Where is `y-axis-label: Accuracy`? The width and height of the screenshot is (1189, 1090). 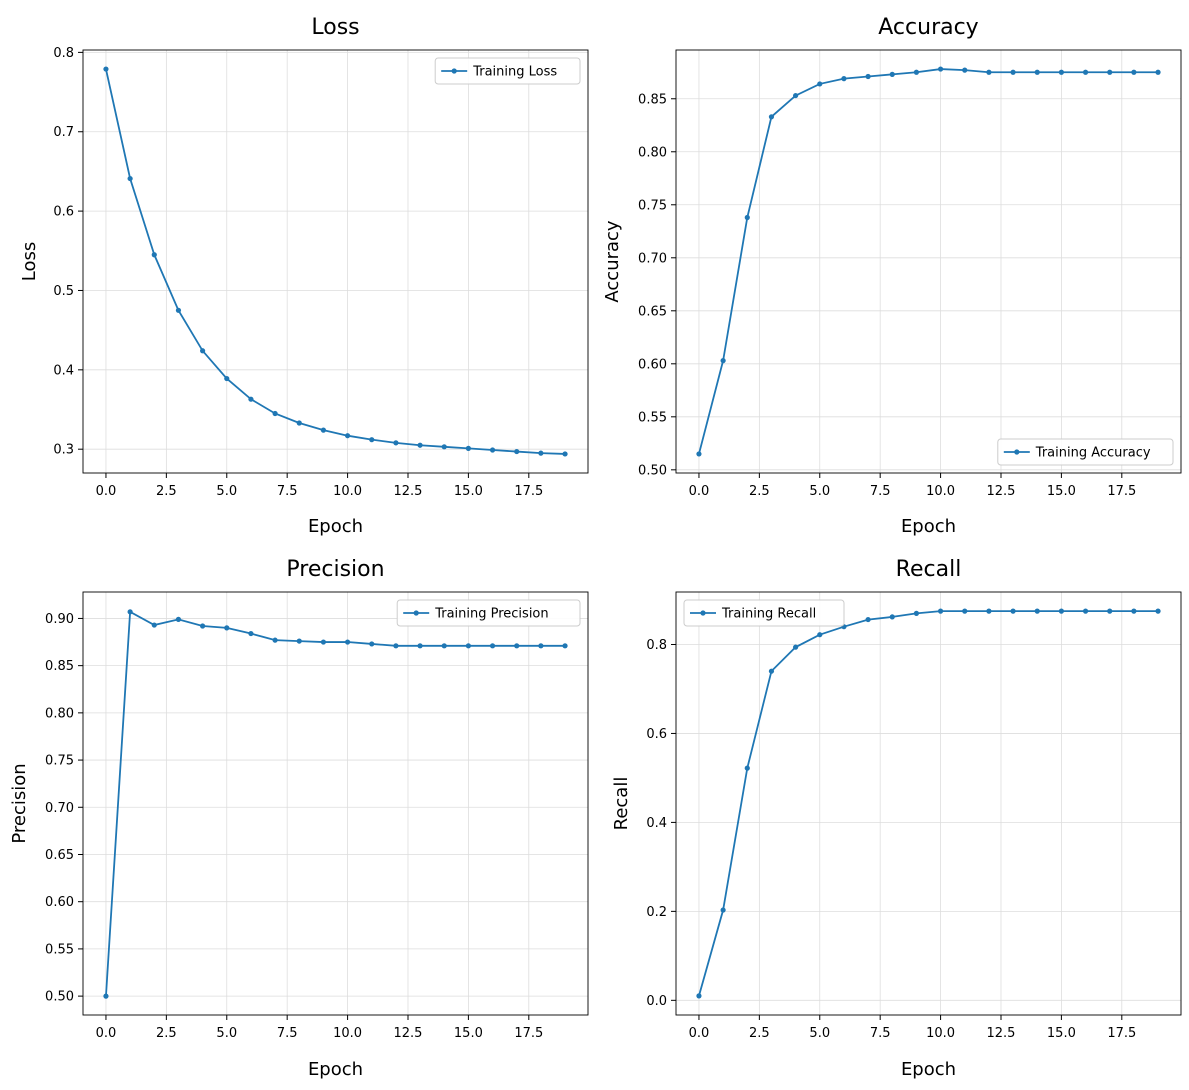 y-axis-label: Accuracy is located at coordinates (612, 261).